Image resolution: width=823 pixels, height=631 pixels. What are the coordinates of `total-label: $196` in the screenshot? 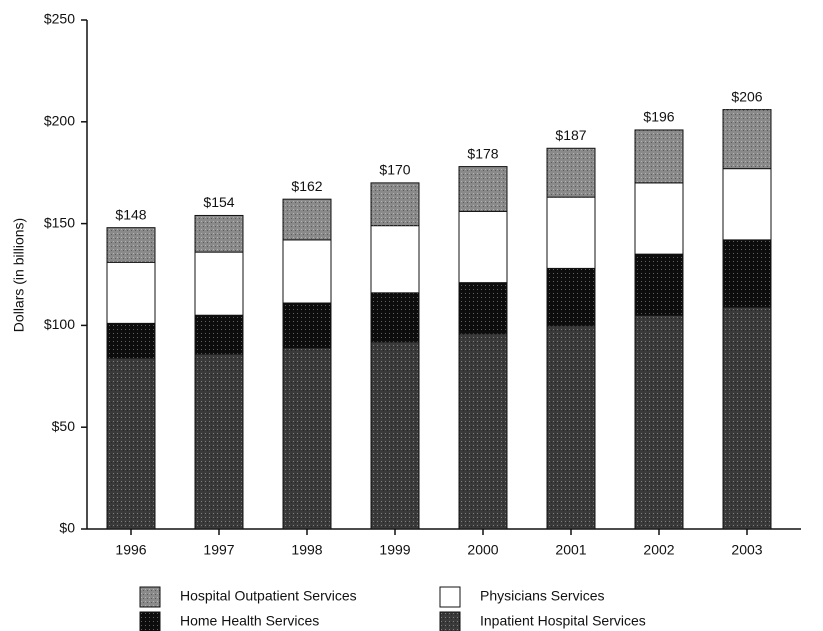 It's located at (658, 117).